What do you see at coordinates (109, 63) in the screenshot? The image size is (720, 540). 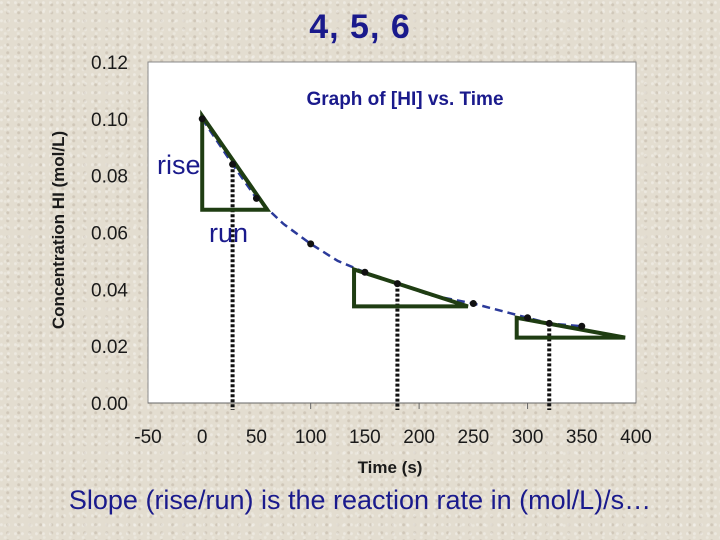 I see `y-tick-label: 0.12` at bounding box center [109, 63].